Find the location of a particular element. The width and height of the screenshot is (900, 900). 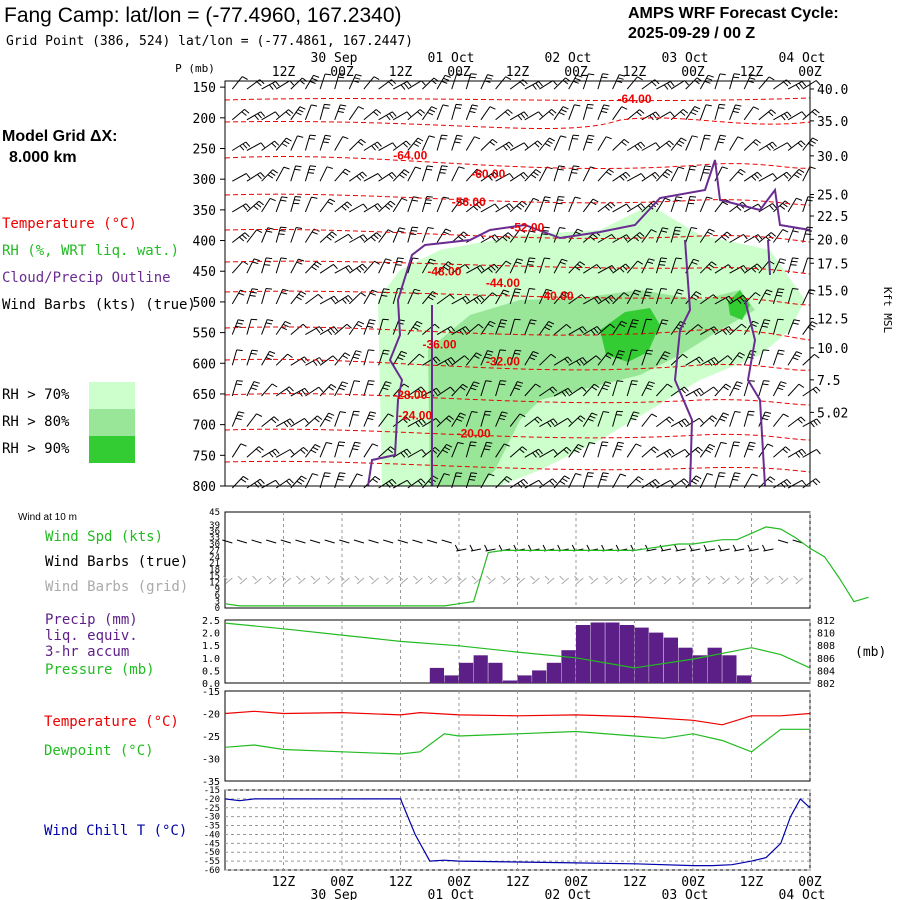

date-label-top: 01 Oct is located at coordinates (451, 58).